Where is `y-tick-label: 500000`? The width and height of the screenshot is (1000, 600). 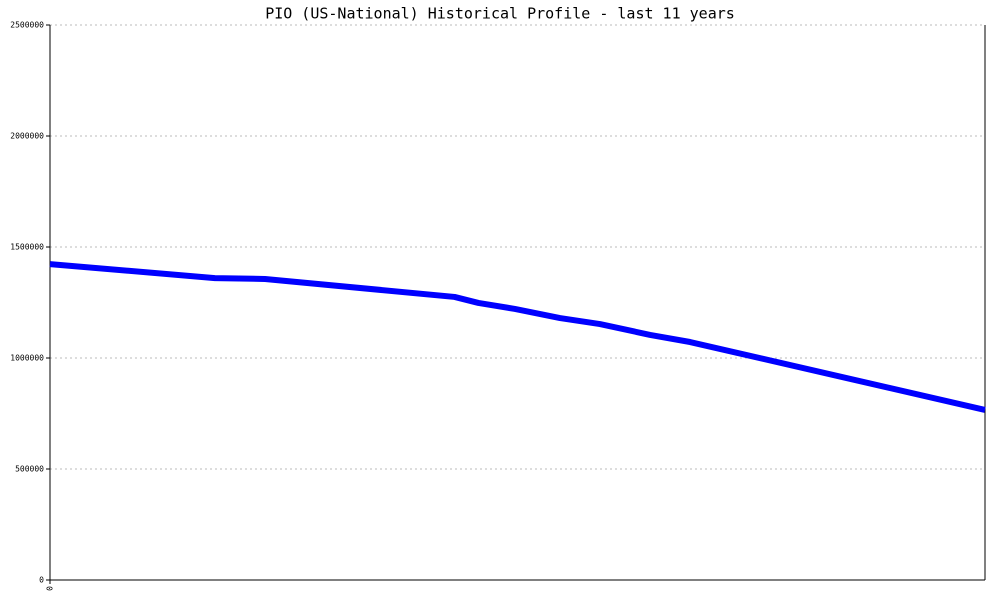
y-tick-label: 500000 is located at coordinates (29, 469).